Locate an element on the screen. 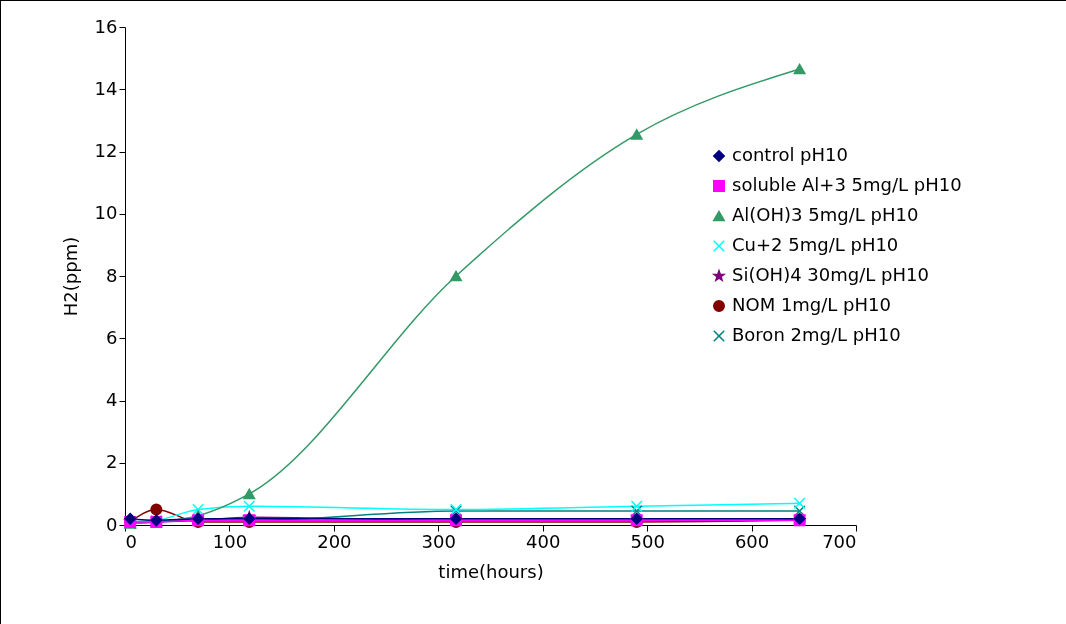 Image resolution: width=1066 pixels, height=624 pixels. x-tick-label: 200 is located at coordinates (334, 541).